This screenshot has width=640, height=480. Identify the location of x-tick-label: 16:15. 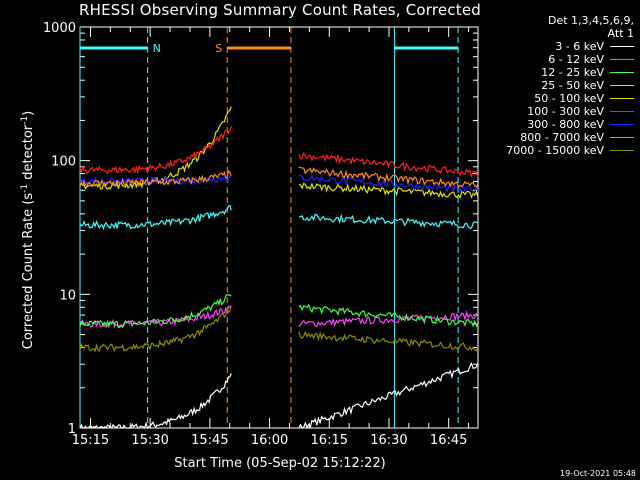
(329, 440).